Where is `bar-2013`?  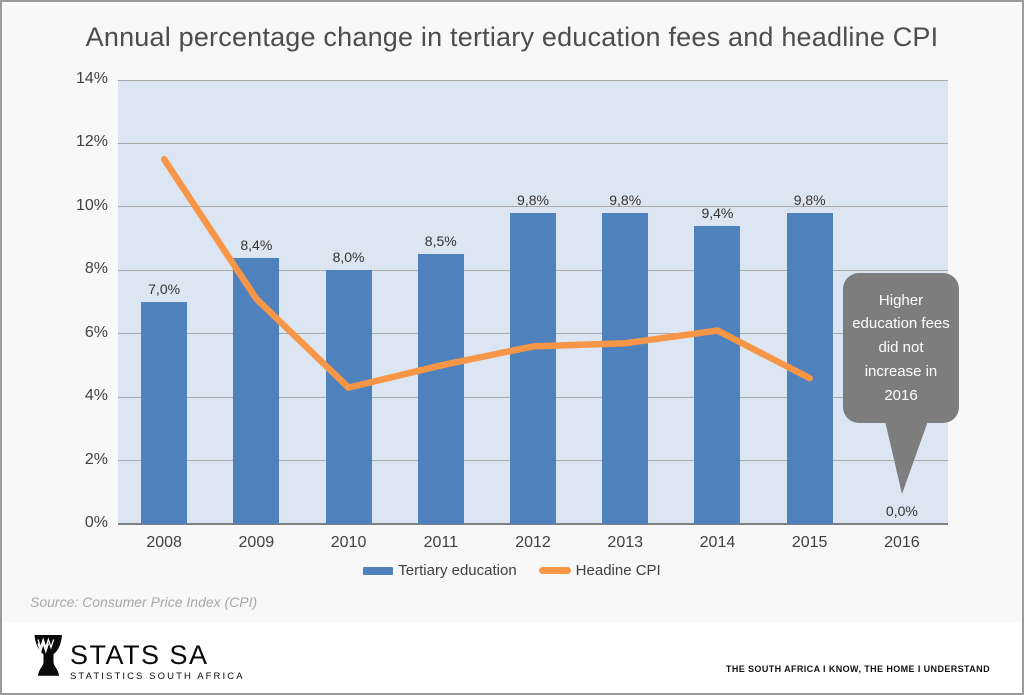 bar-2013 is located at coordinates (625, 368).